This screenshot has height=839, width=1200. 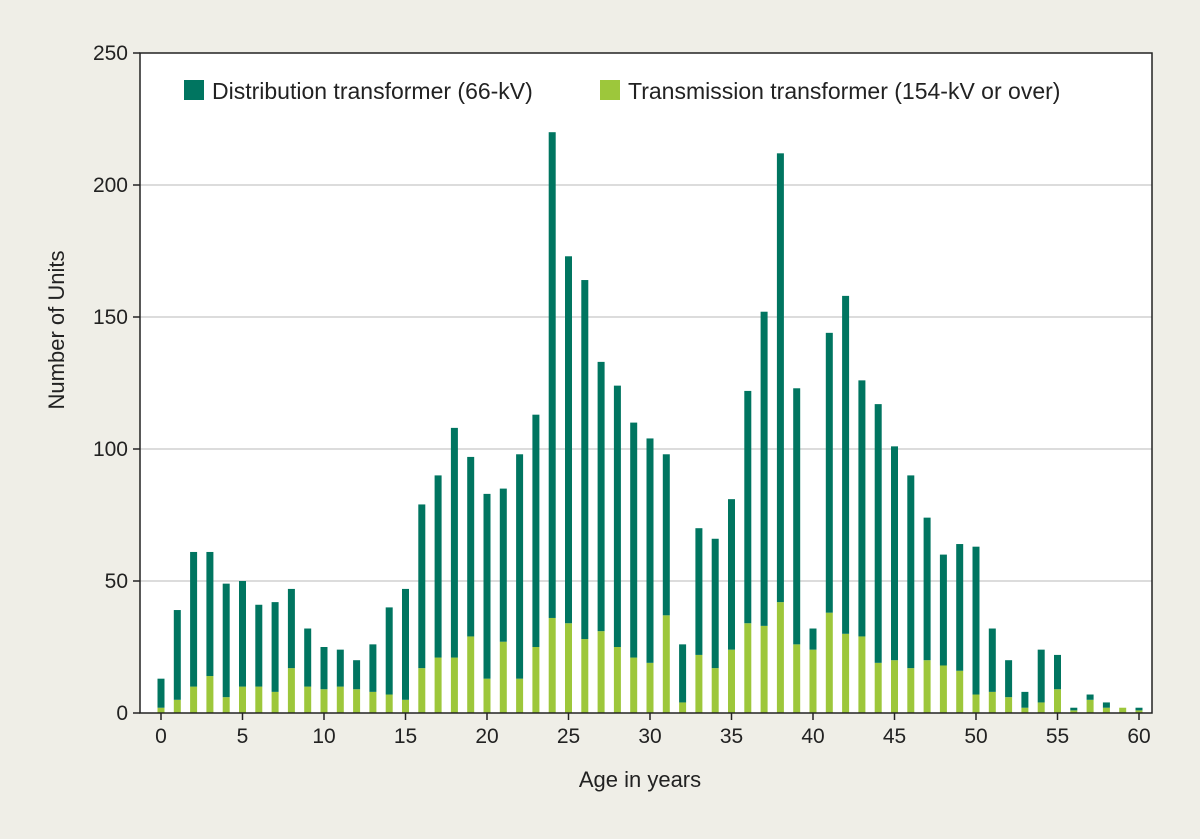 I want to click on legend-swatch-distribution, so click(x=194, y=90).